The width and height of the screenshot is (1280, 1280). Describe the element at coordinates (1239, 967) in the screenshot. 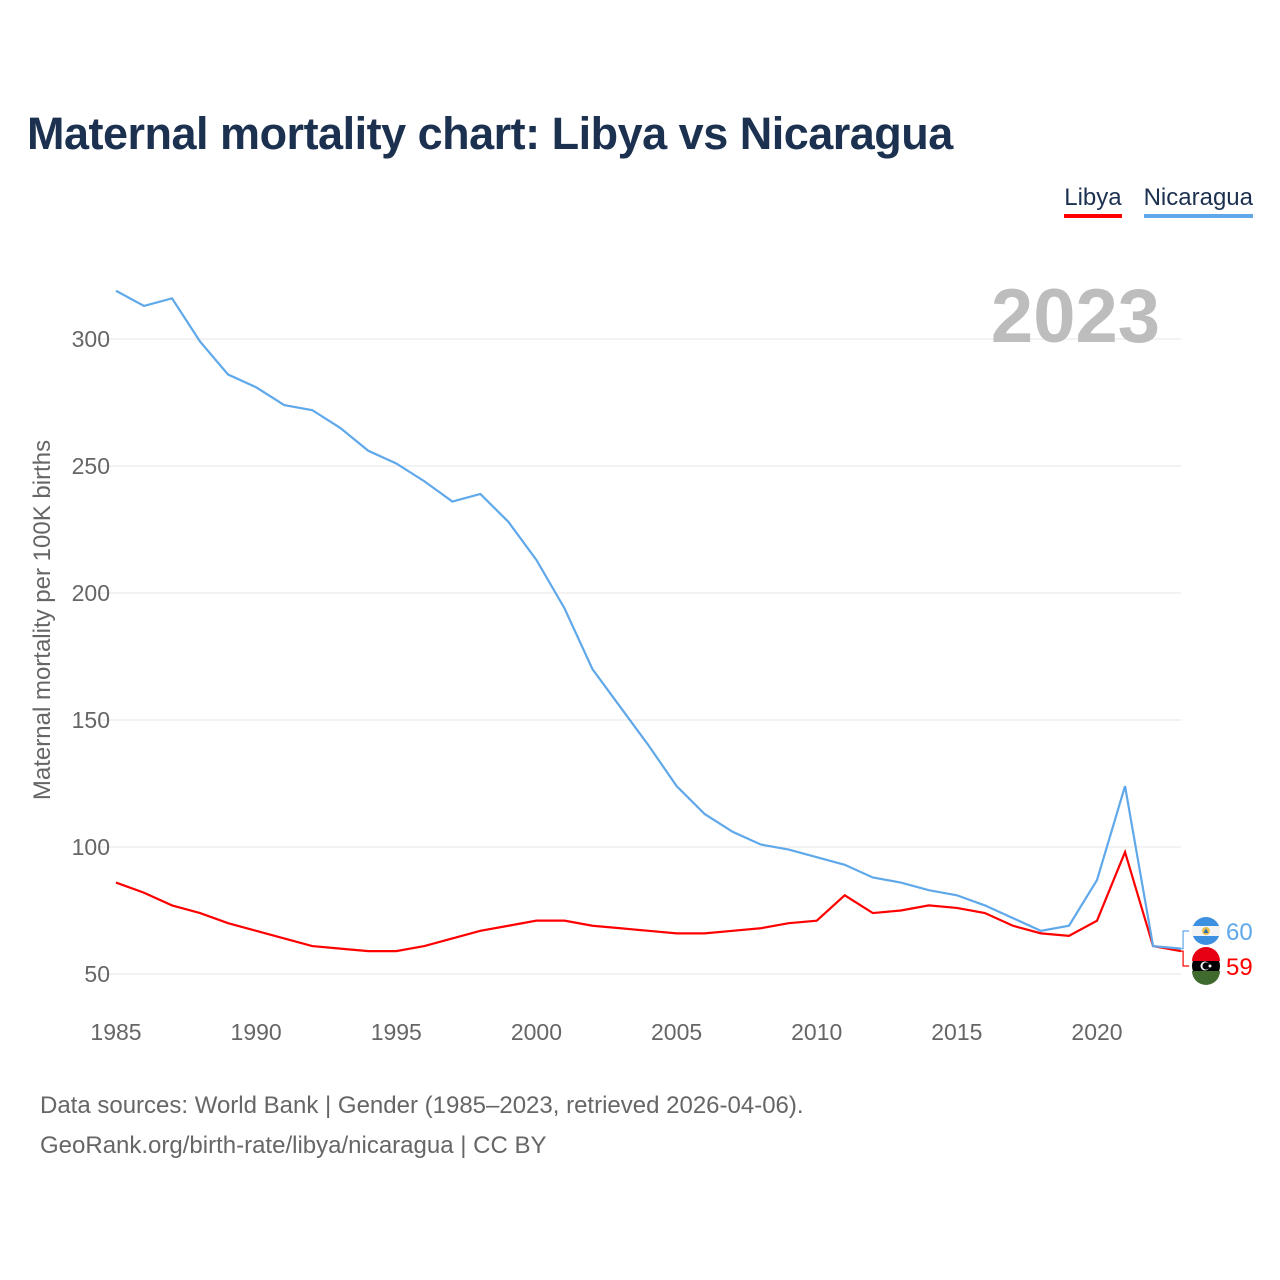

I see `end-value-label: 59` at that location.